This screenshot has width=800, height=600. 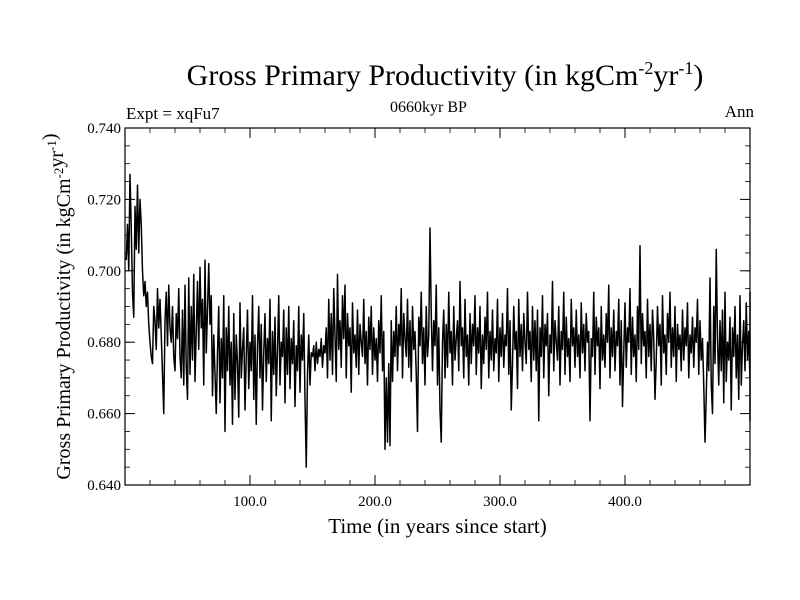 What do you see at coordinates (104, 343) in the screenshot?
I see `y-tick-label: 0.680` at bounding box center [104, 343].